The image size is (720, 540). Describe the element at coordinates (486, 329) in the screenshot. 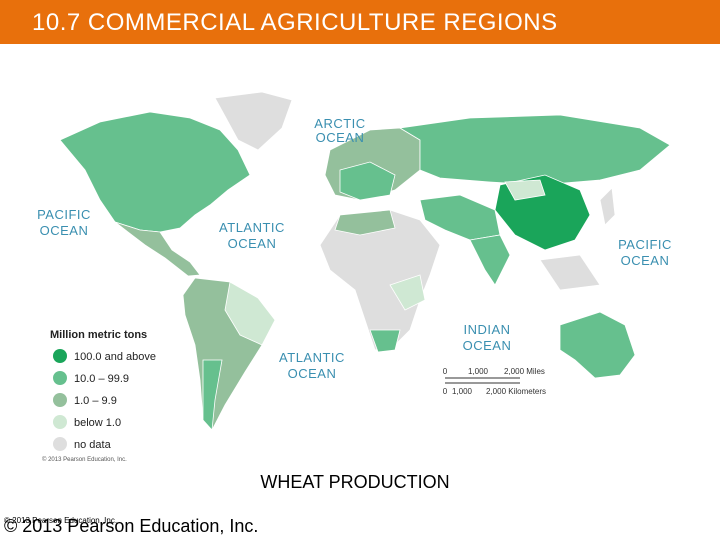

I see `ocean-label: INDIAN` at that location.